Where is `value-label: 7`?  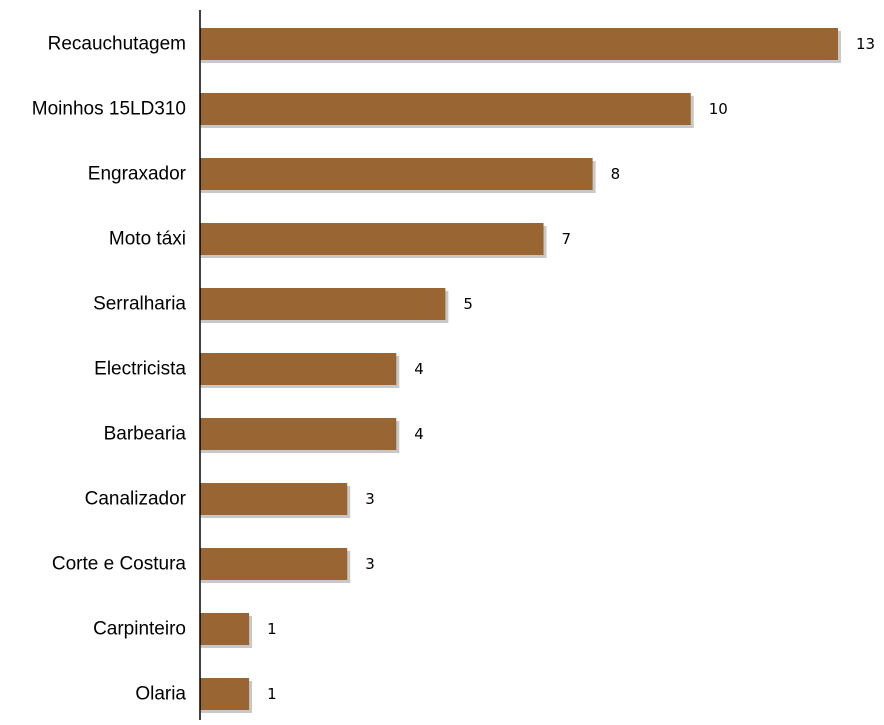
value-label: 7 is located at coordinates (567, 239).